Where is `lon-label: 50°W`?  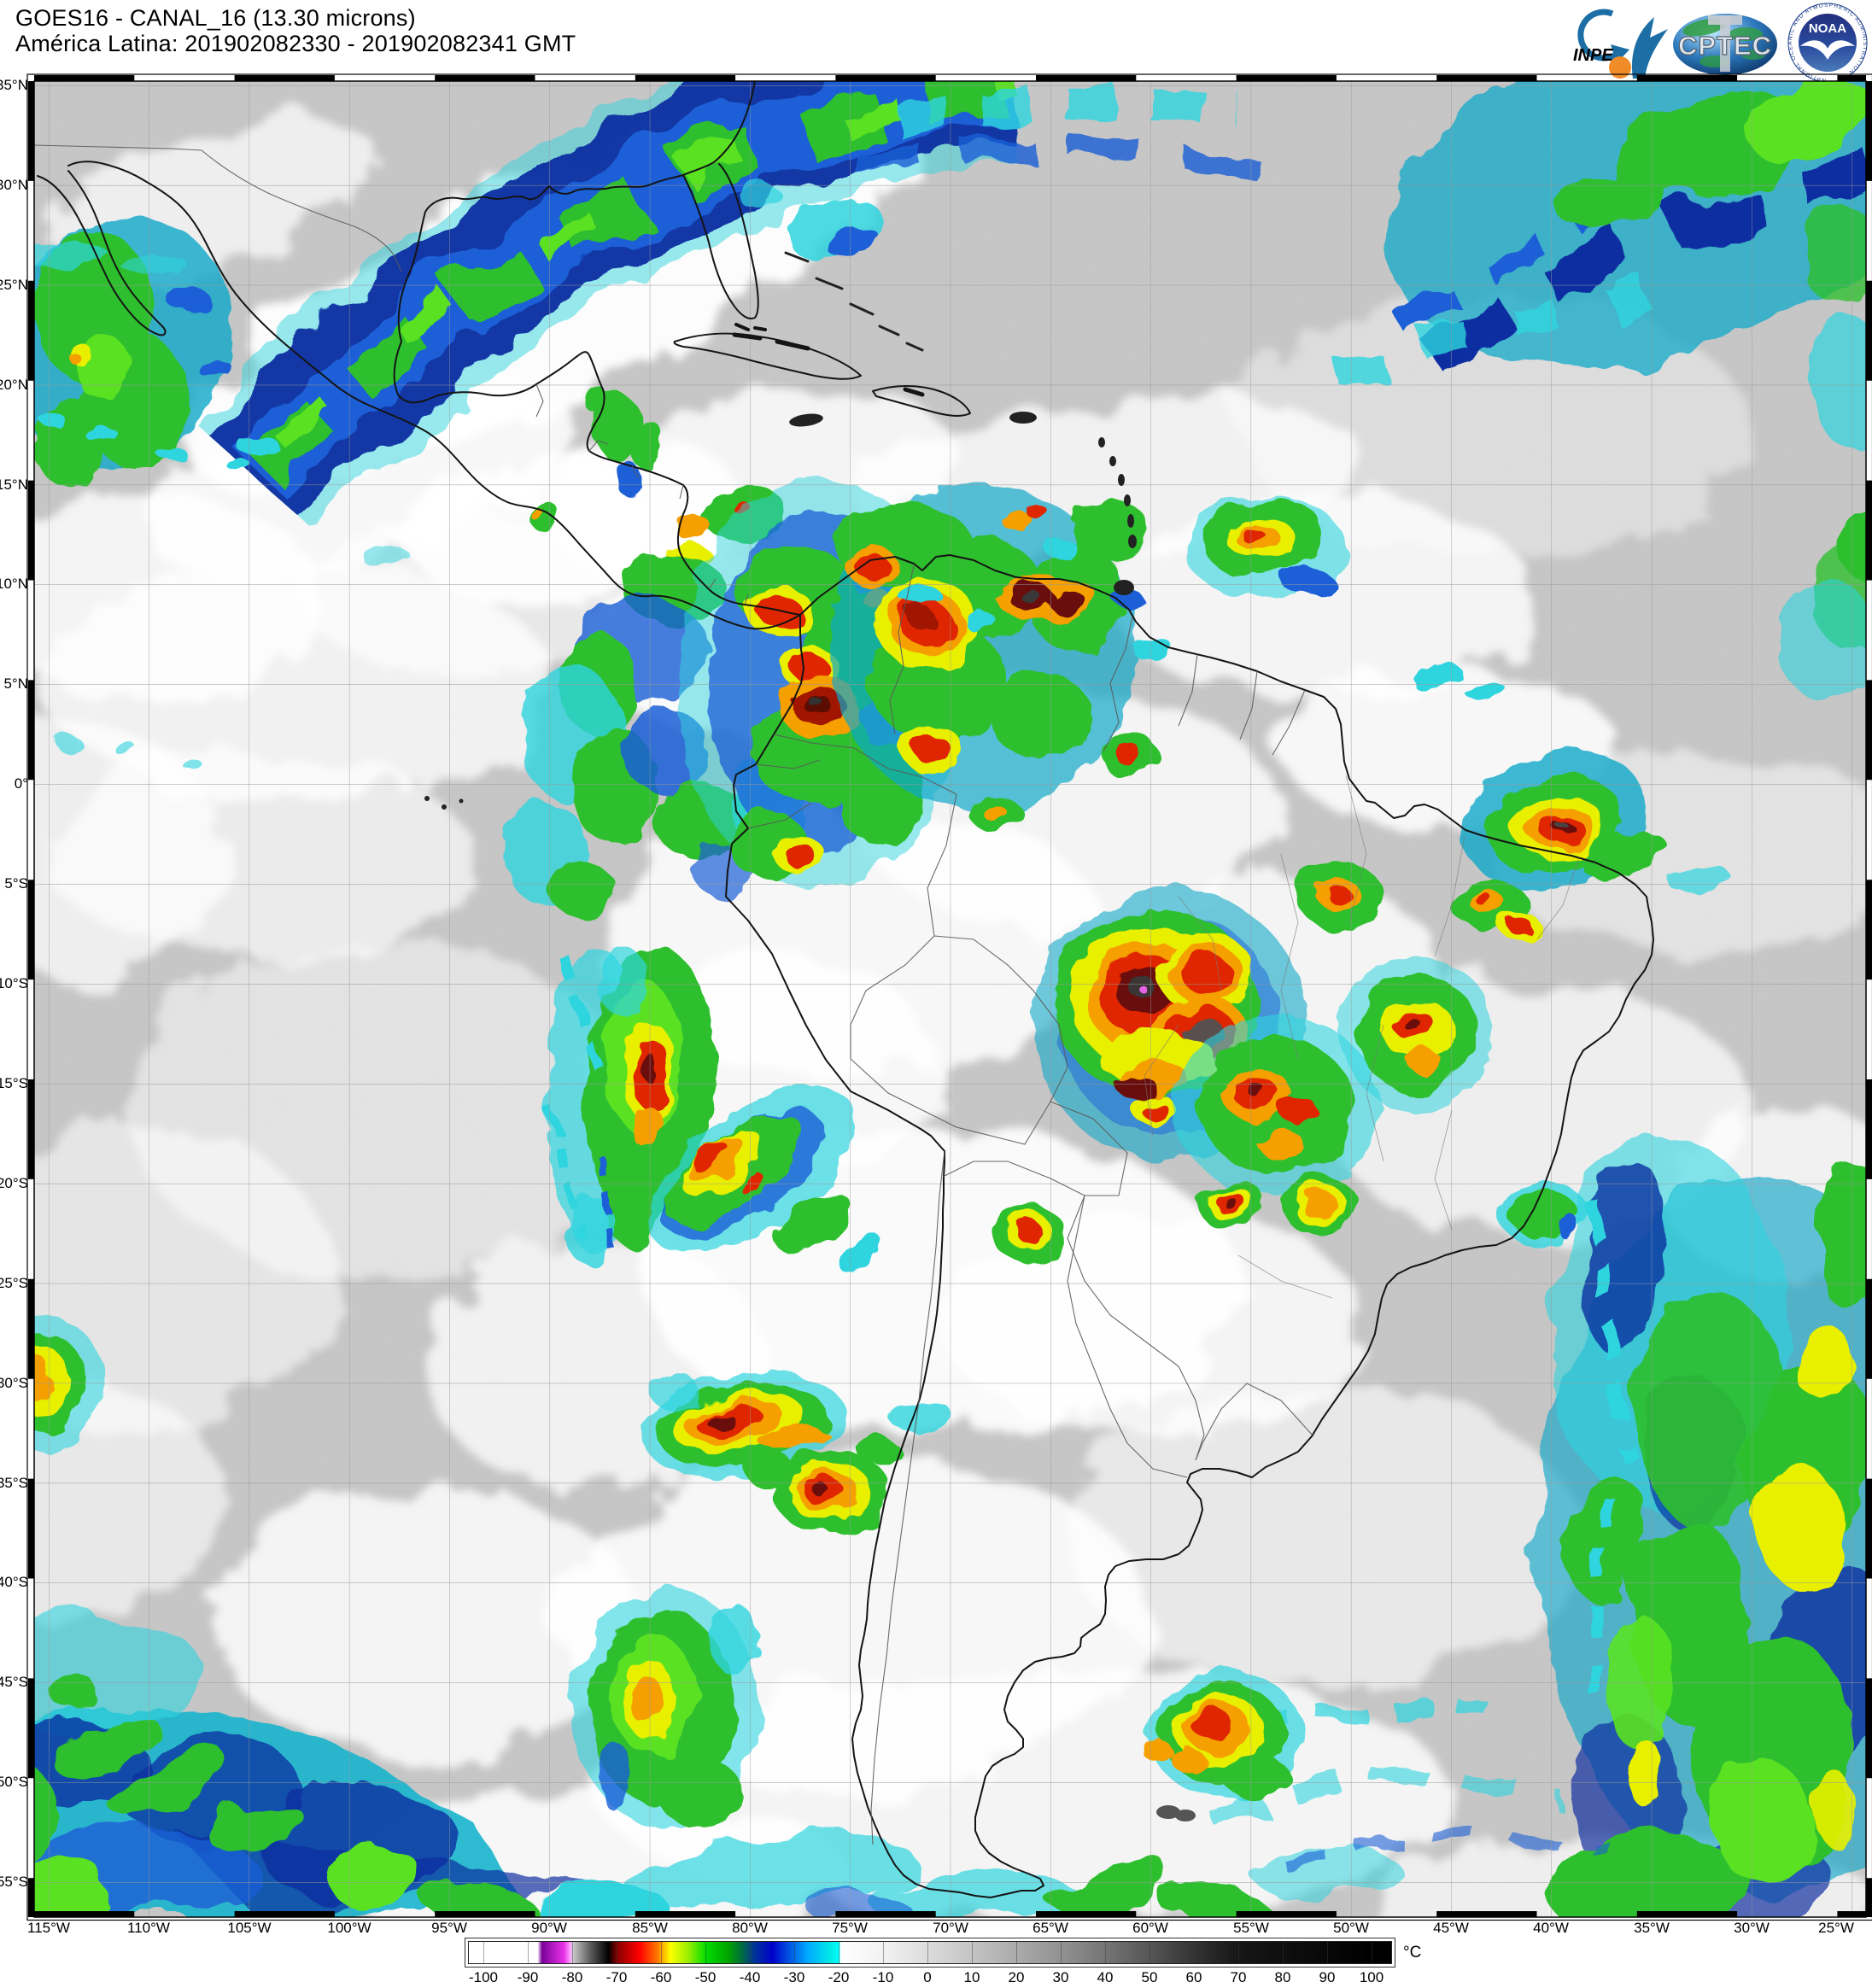 lon-label: 50°W is located at coordinates (1351, 1928).